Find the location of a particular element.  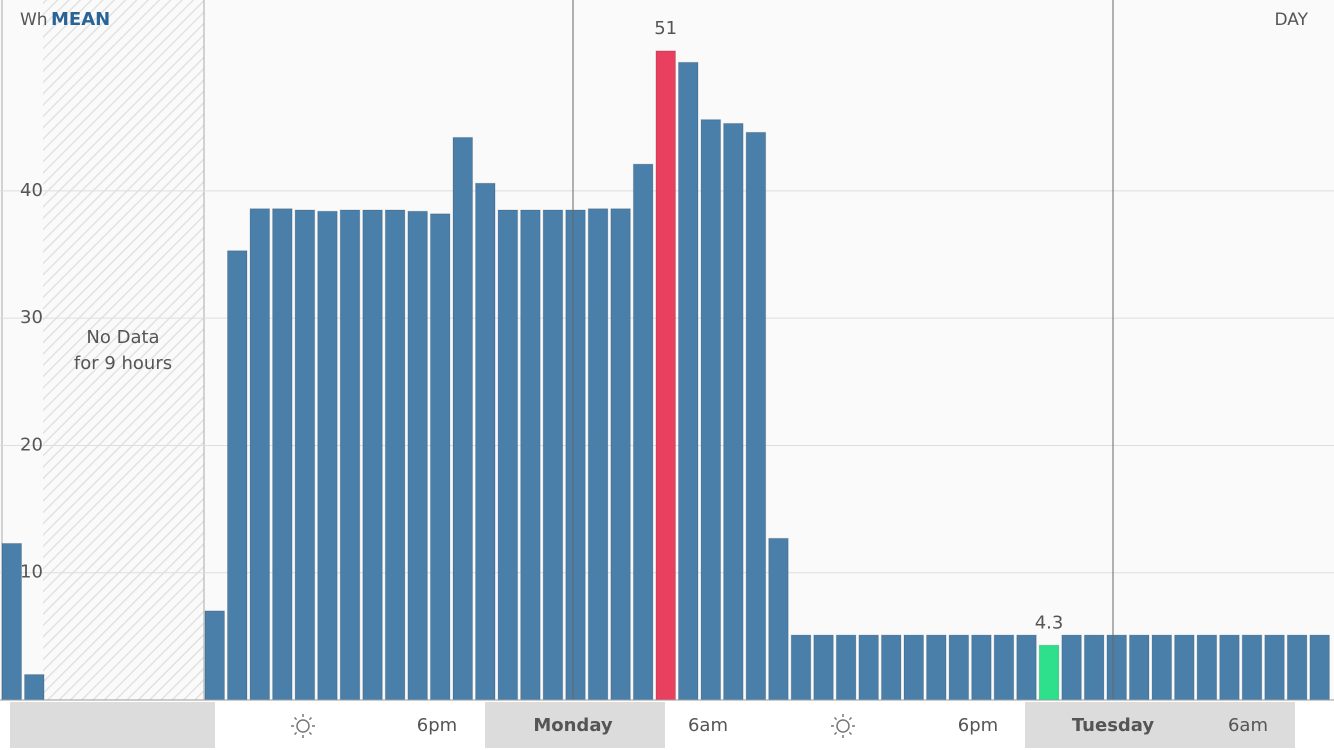

no-data-text: for 9 hours is located at coordinates (123, 363).